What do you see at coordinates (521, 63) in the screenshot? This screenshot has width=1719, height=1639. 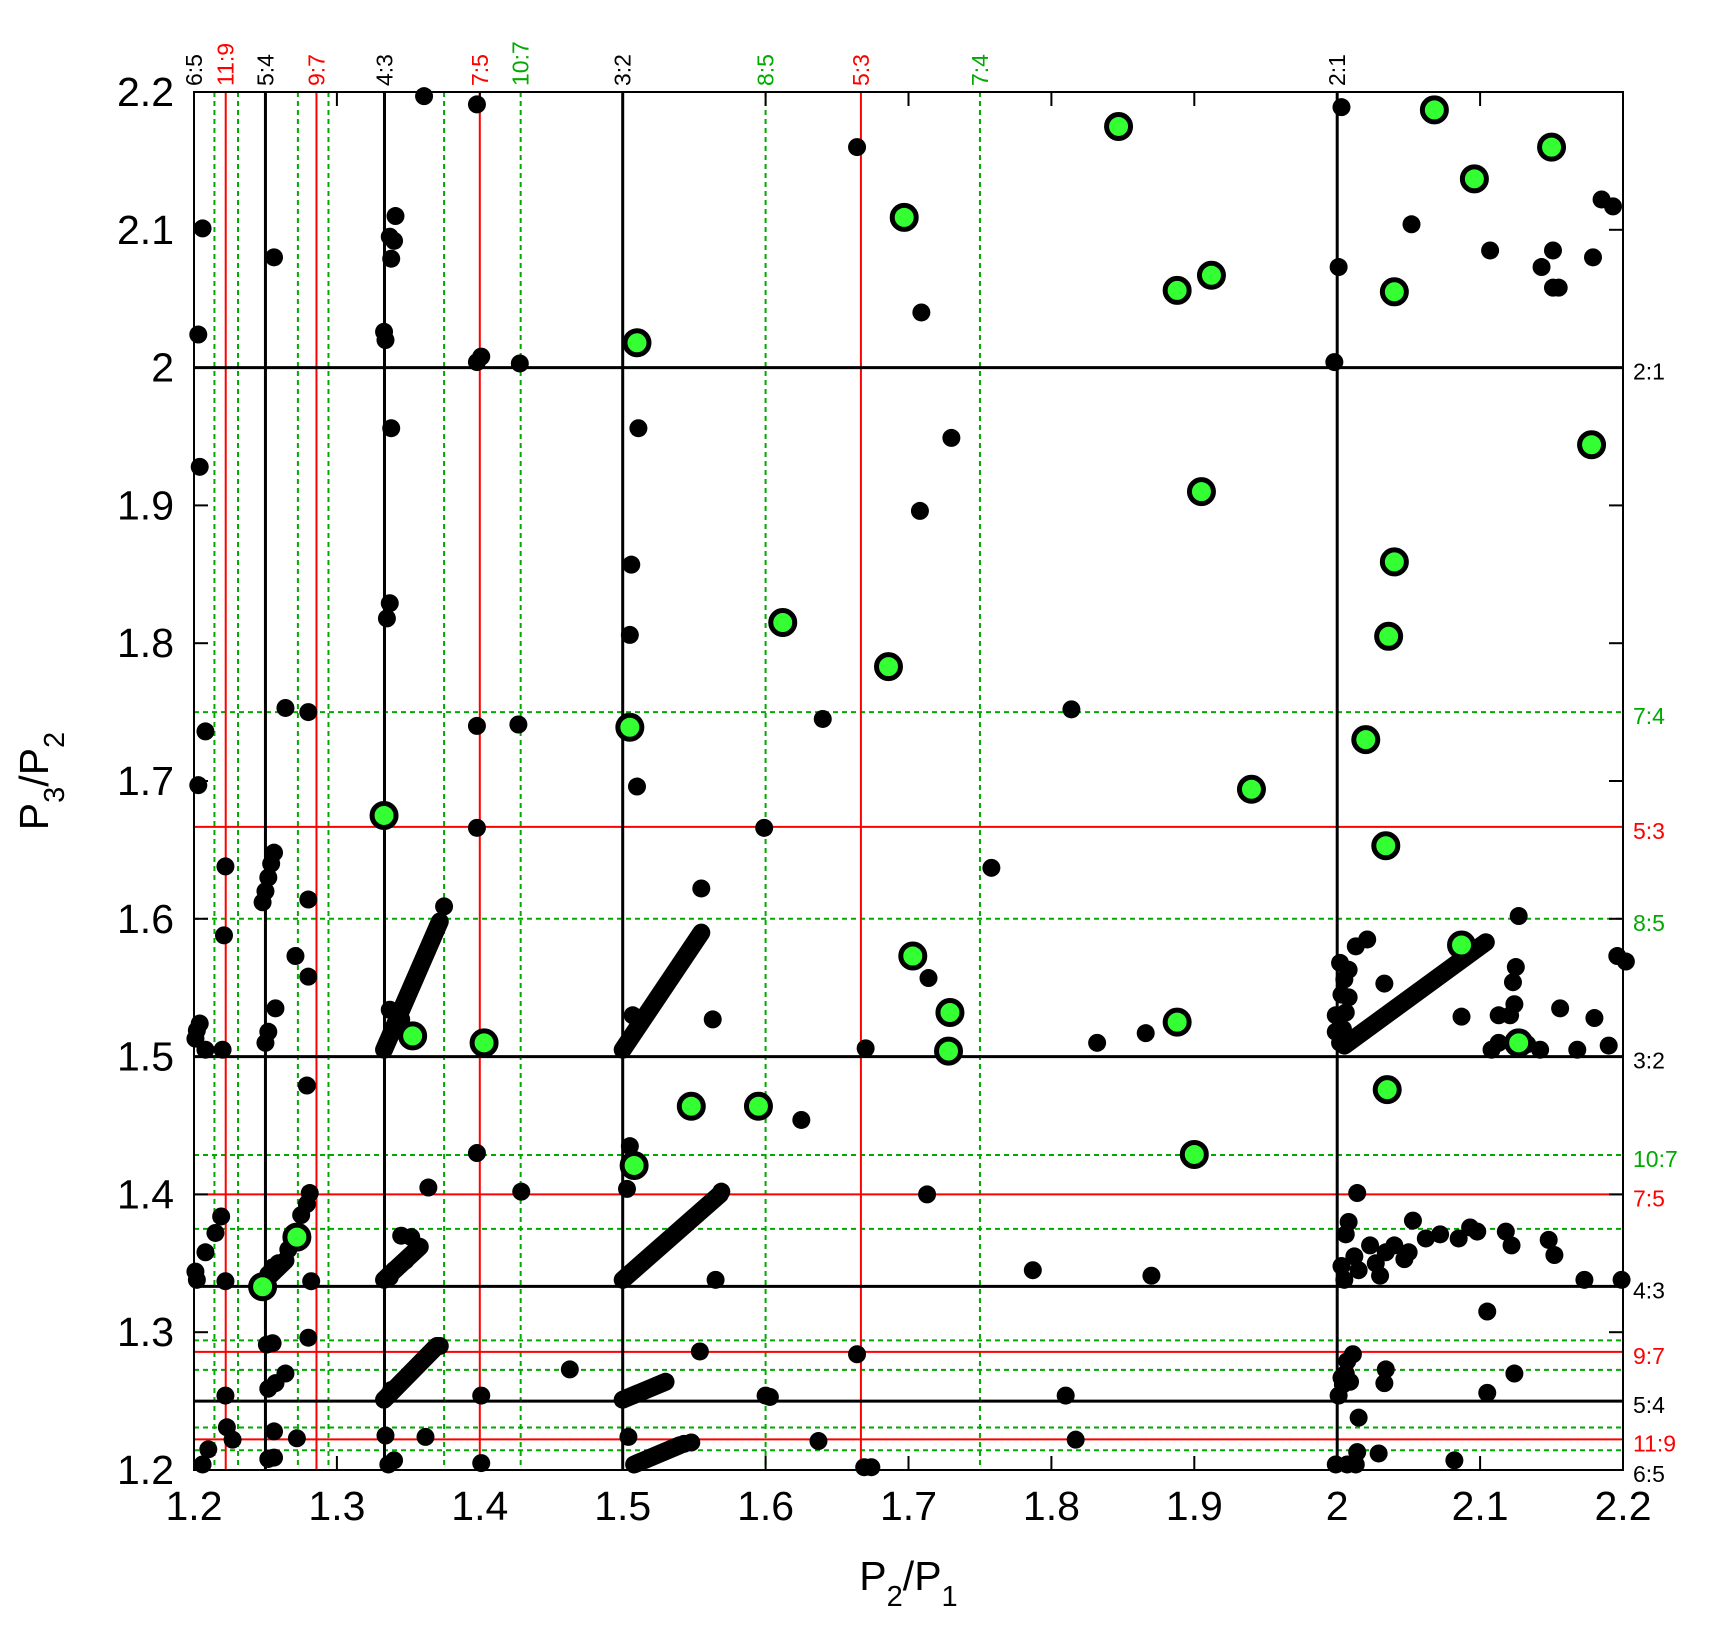 I see `resonance-label-top: 10:7` at bounding box center [521, 63].